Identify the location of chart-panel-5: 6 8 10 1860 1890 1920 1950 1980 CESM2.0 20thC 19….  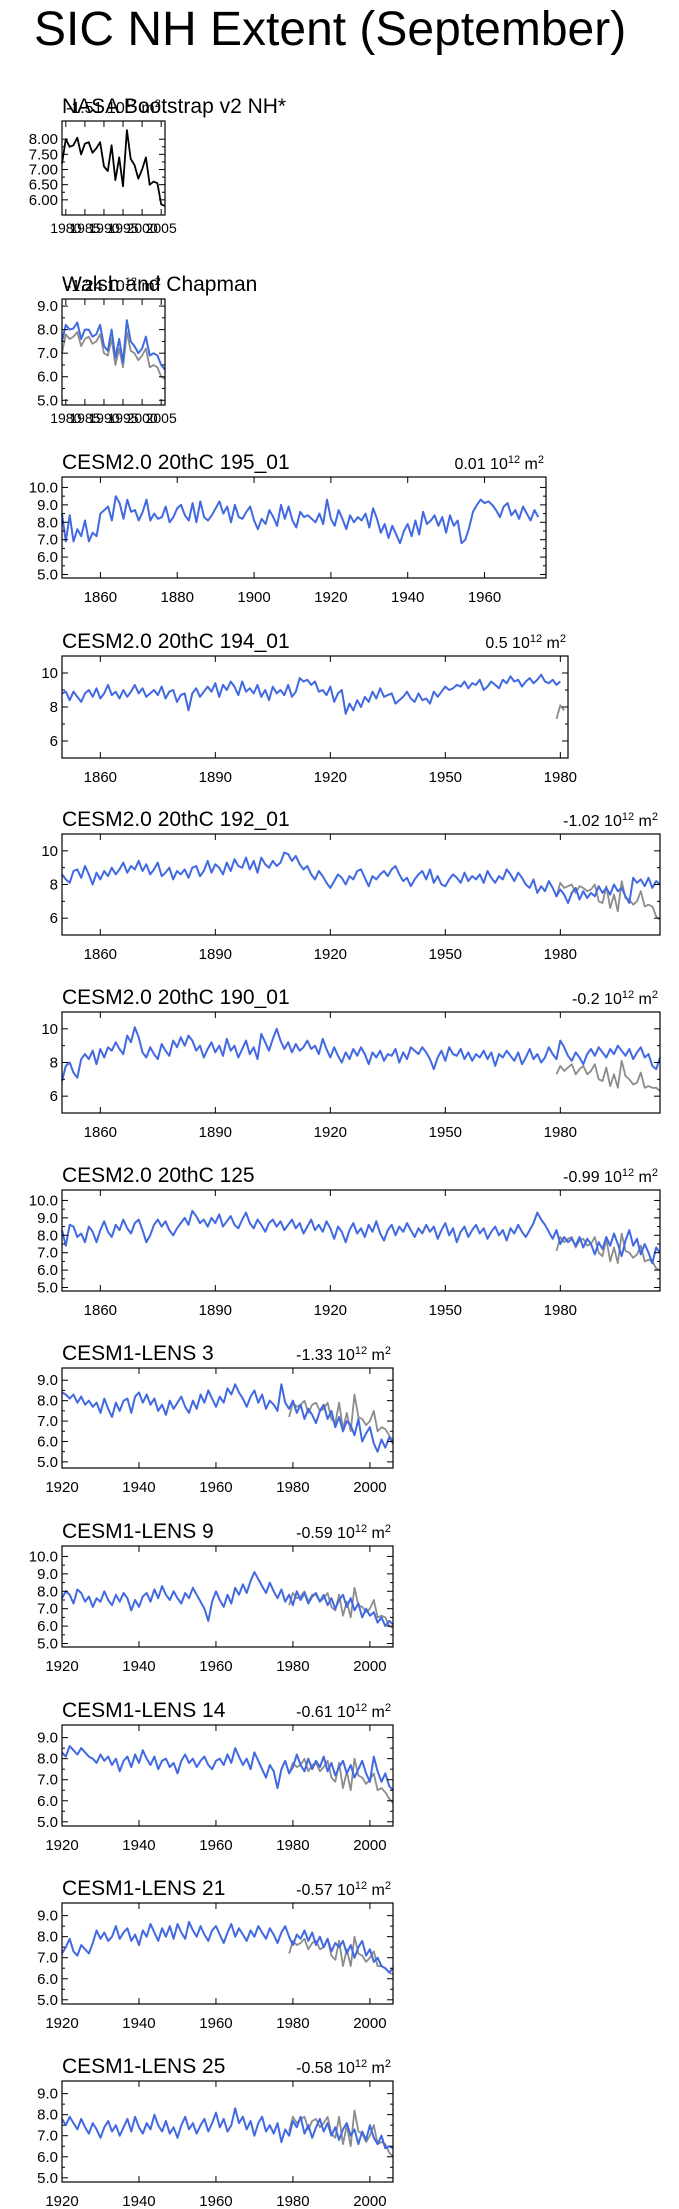
(351, 885).